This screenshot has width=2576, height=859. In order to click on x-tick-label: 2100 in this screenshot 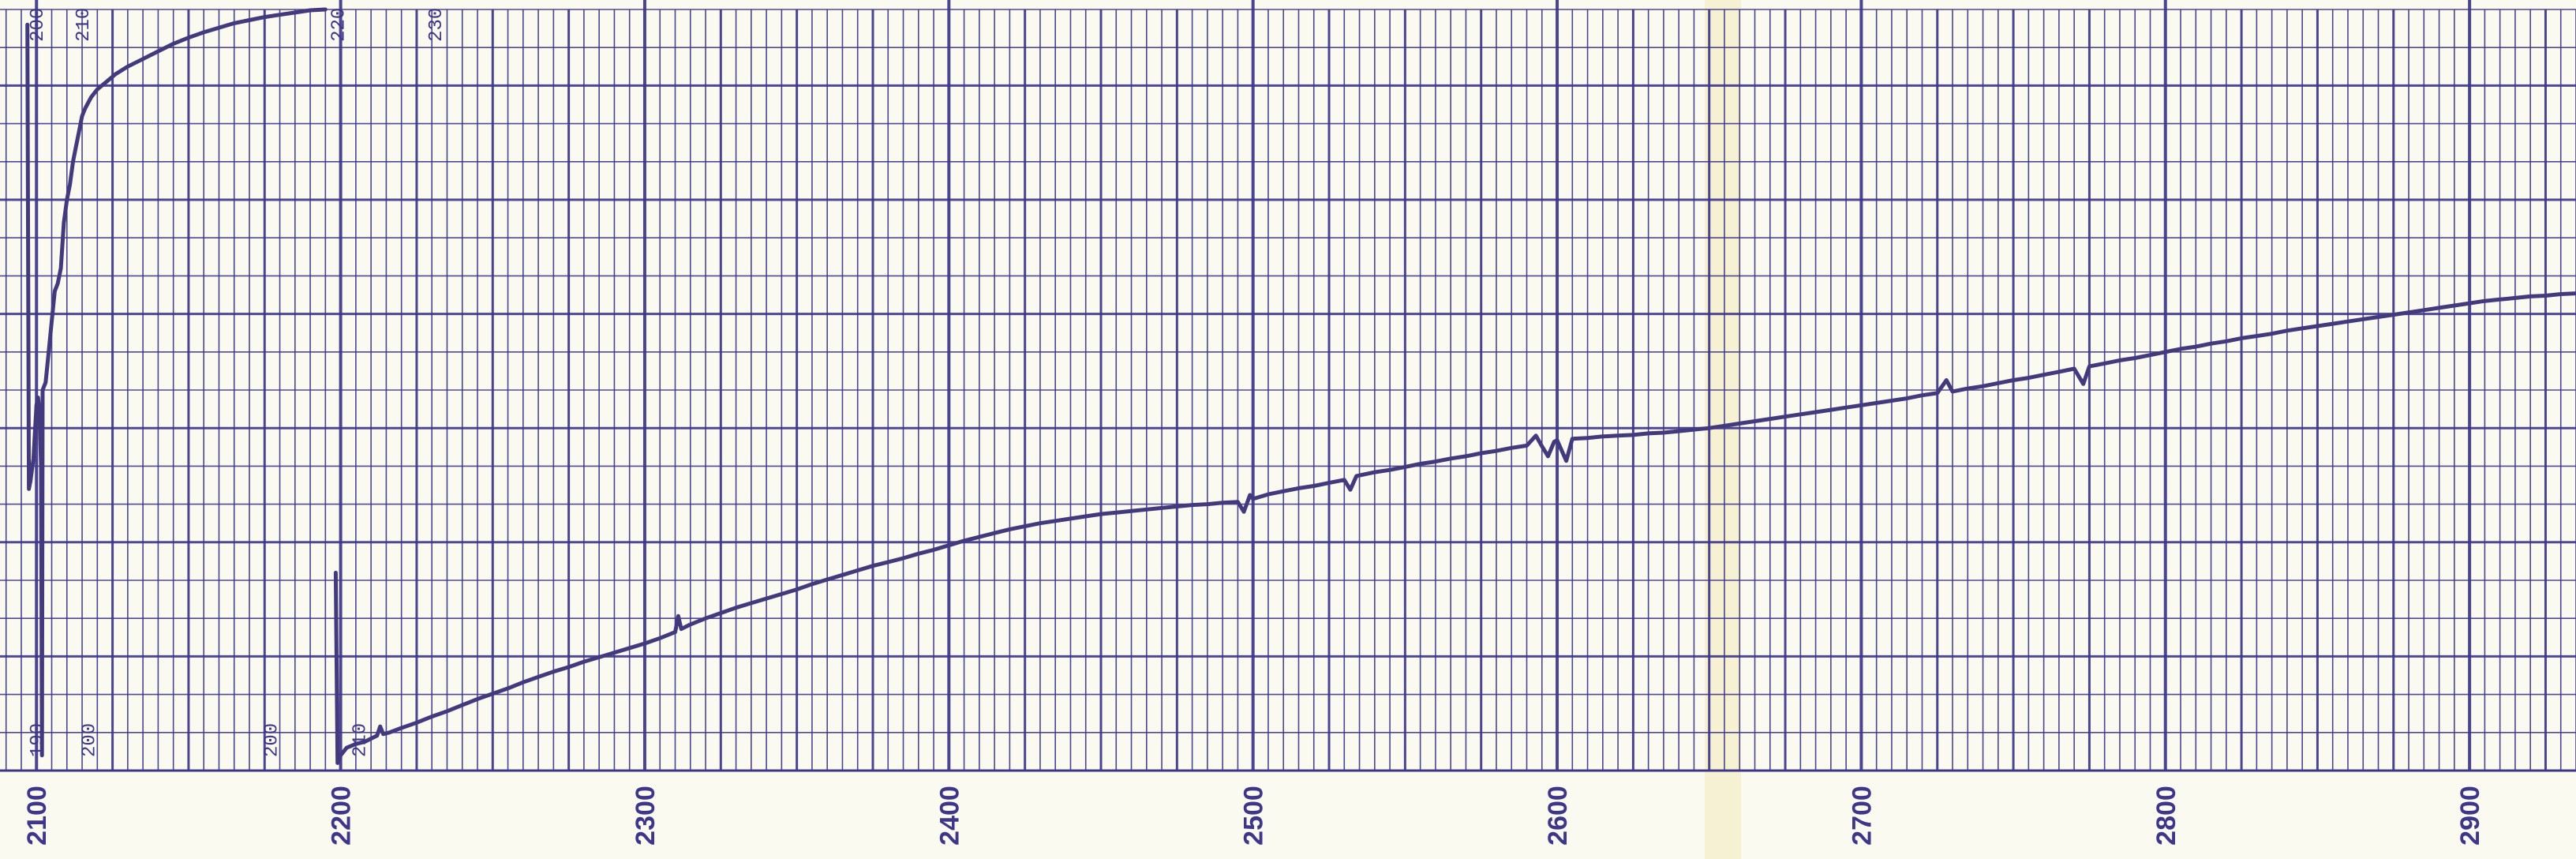, I will do `click(37, 816)`.